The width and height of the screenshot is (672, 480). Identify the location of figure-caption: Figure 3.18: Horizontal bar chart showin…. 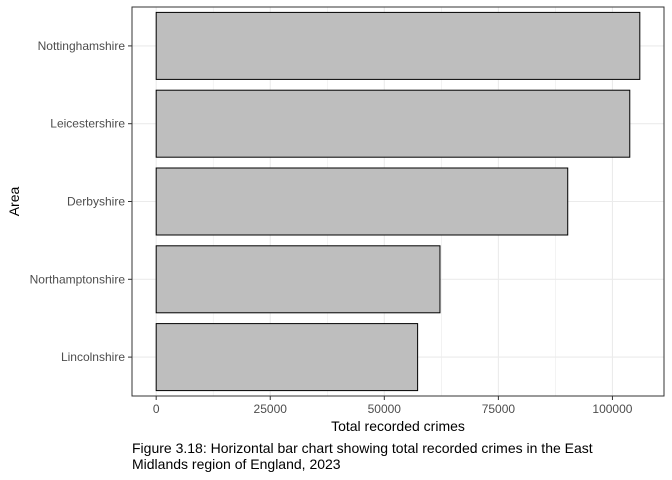
(362, 456).